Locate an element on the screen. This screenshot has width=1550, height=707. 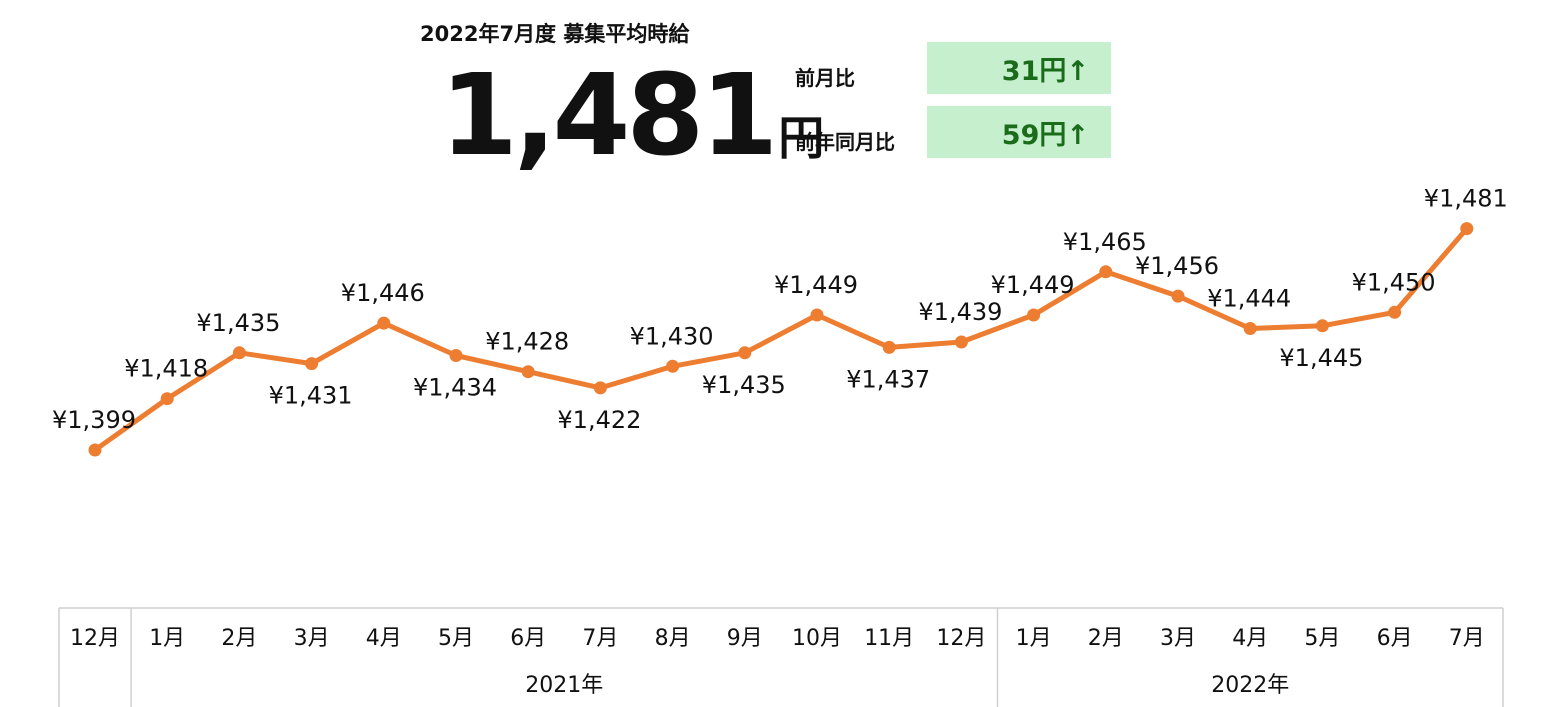
data-label: ¥1,456 is located at coordinates (1177, 266).